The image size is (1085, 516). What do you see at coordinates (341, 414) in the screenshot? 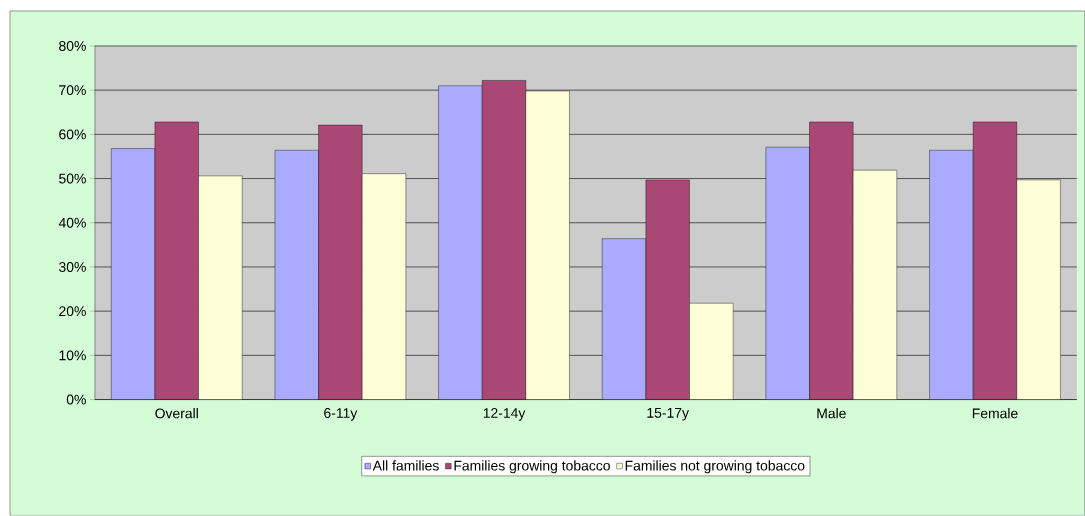
I see `x-tick-label: 6-11y` at bounding box center [341, 414].